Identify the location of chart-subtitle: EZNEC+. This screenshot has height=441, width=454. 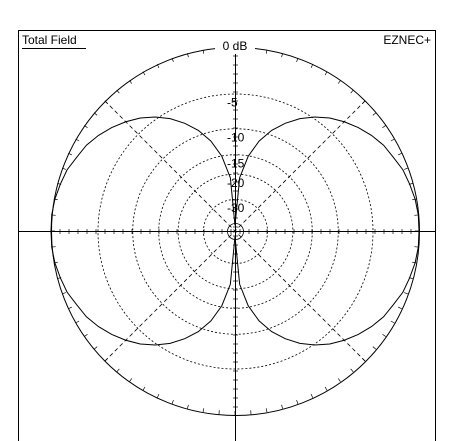
(407, 40).